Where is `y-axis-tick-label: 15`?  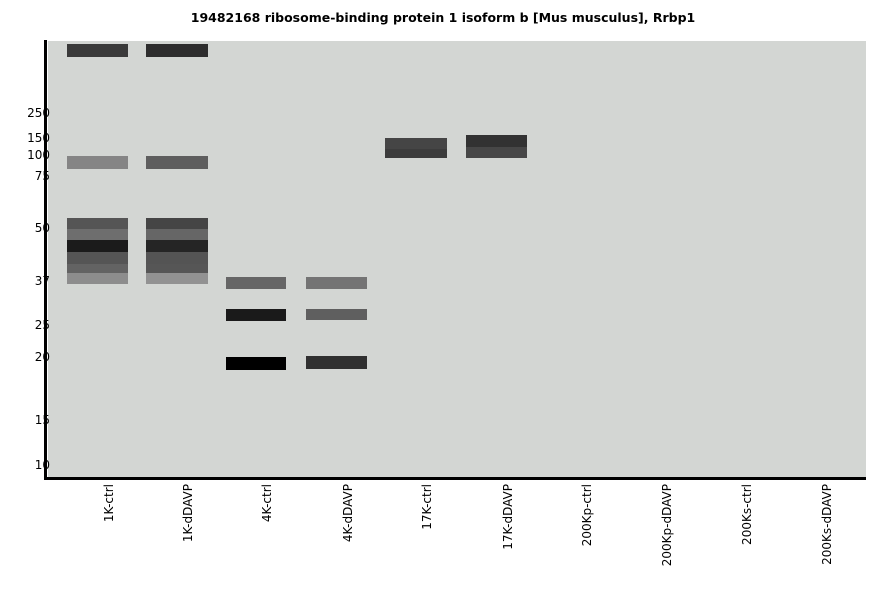
y-axis-tick-label: 15 is located at coordinates (42, 420).